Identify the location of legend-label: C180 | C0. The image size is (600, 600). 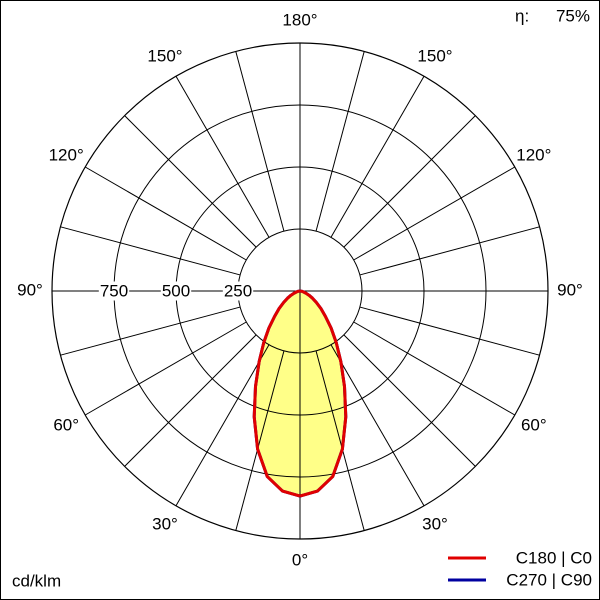
(554, 557).